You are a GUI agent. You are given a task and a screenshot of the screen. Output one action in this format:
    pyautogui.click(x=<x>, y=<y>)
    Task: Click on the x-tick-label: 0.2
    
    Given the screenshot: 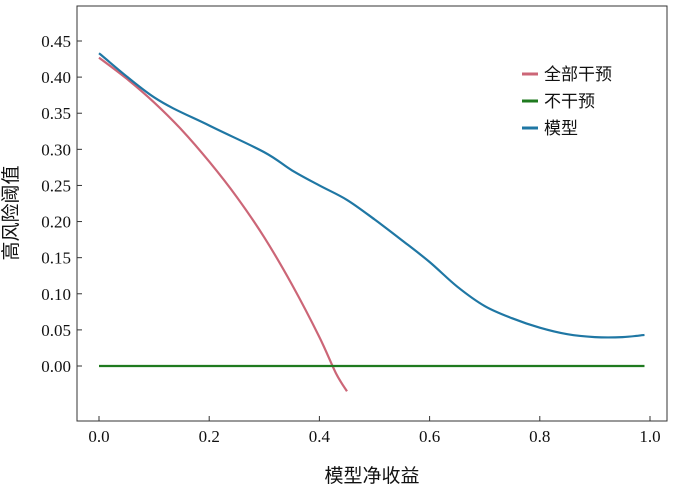 What is the action you would take?
    pyautogui.click(x=209, y=436)
    